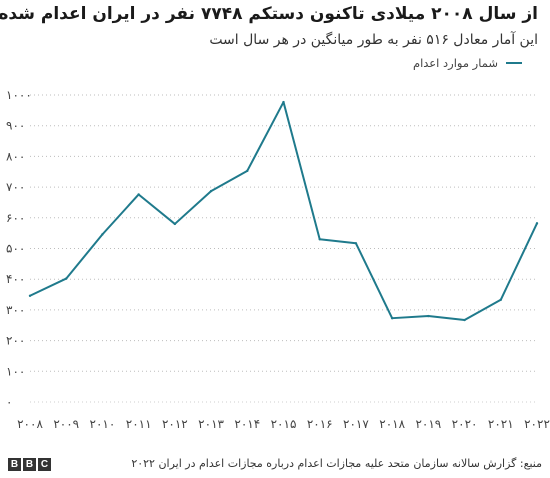 The image size is (550, 478). Describe the element at coordinates (15, 341) in the screenshot. I see `y-tick-label: ۲۰۰` at that location.